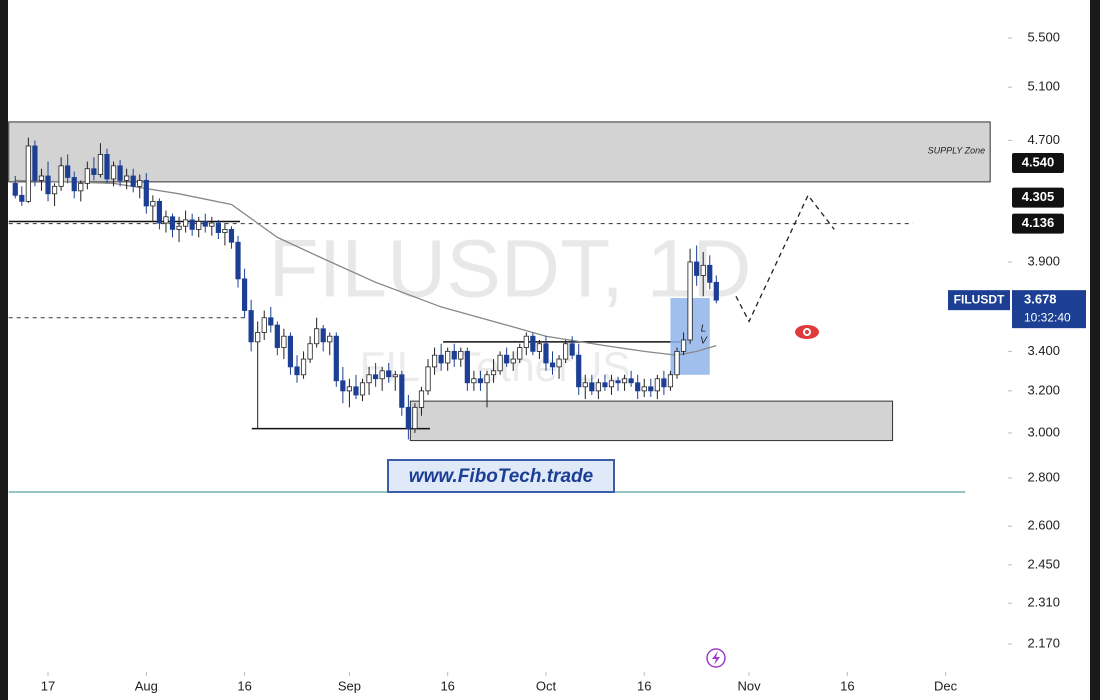  I want to click on y-tick-label: 5.100, so click(1043, 86).